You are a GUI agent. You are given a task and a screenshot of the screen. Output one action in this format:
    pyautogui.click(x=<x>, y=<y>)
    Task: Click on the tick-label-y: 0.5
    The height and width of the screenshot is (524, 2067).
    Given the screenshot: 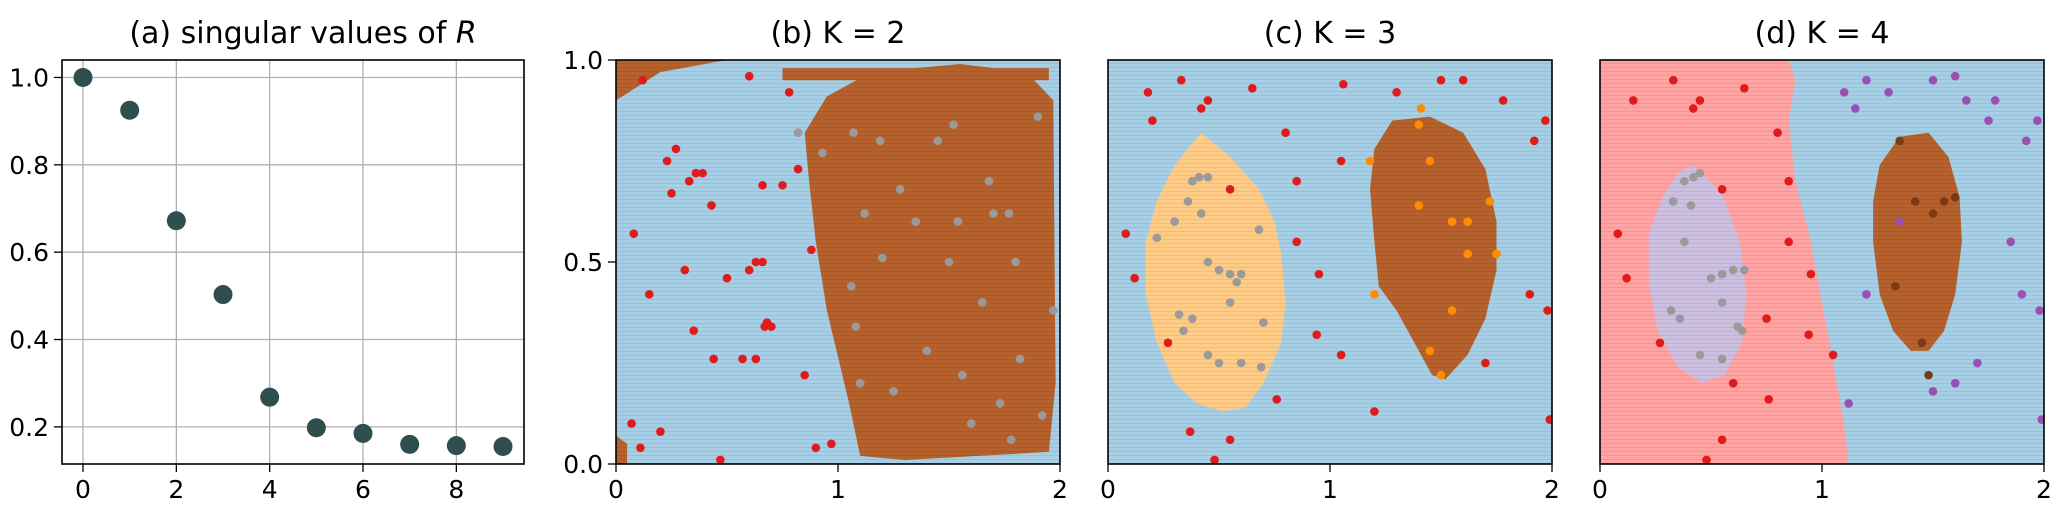 What is the action you would take?
    pyautogui.click(x=583, y=262)
    